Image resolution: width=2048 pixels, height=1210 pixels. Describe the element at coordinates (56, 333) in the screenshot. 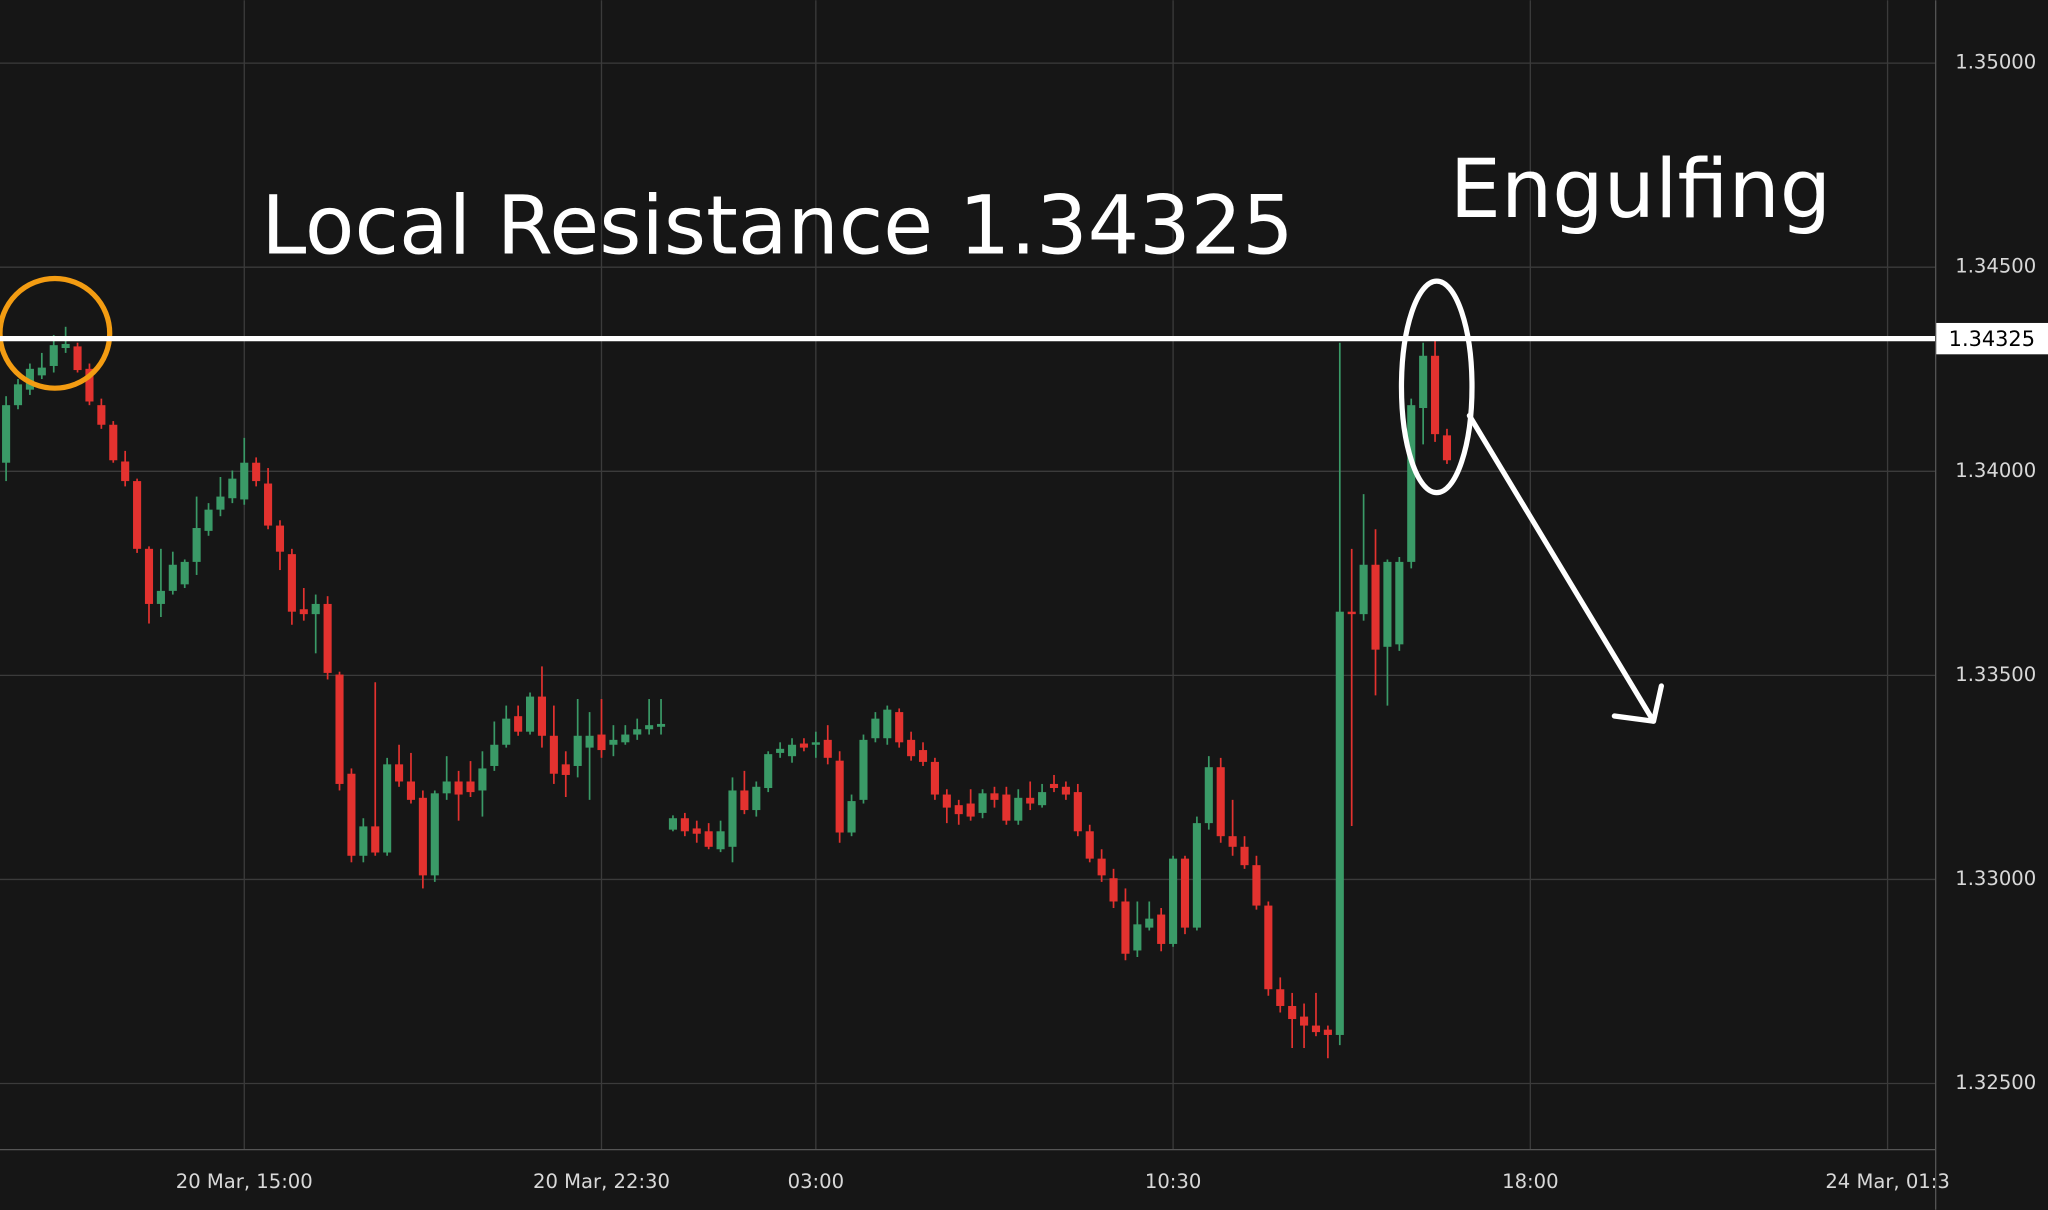

I see `highlight-circle` at that location.